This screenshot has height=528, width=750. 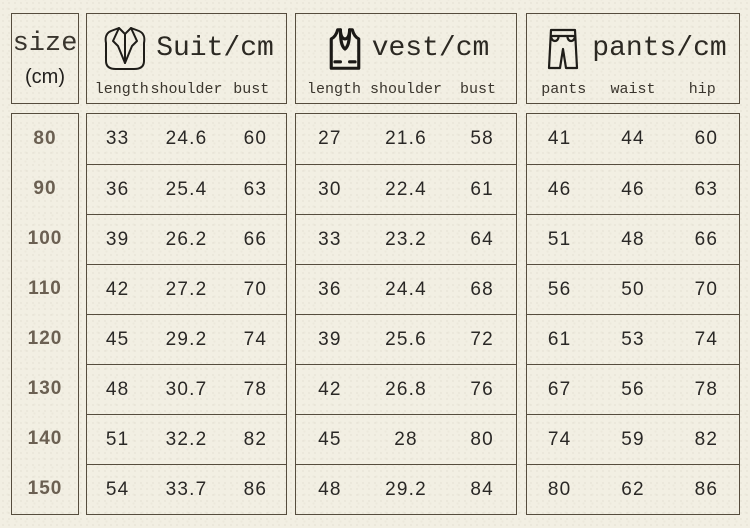 I want to click on pants-waist-value: 59, so click(x=633, y=439).